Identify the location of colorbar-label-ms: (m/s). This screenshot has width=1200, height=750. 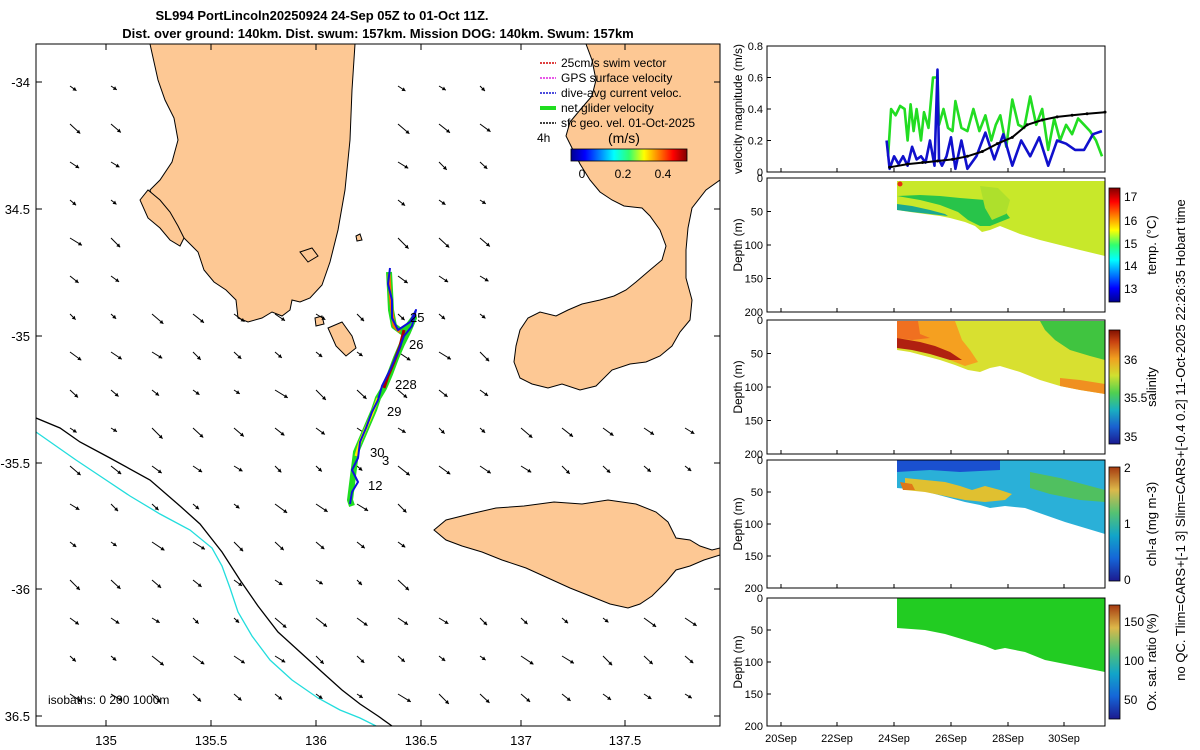
(624, 138).